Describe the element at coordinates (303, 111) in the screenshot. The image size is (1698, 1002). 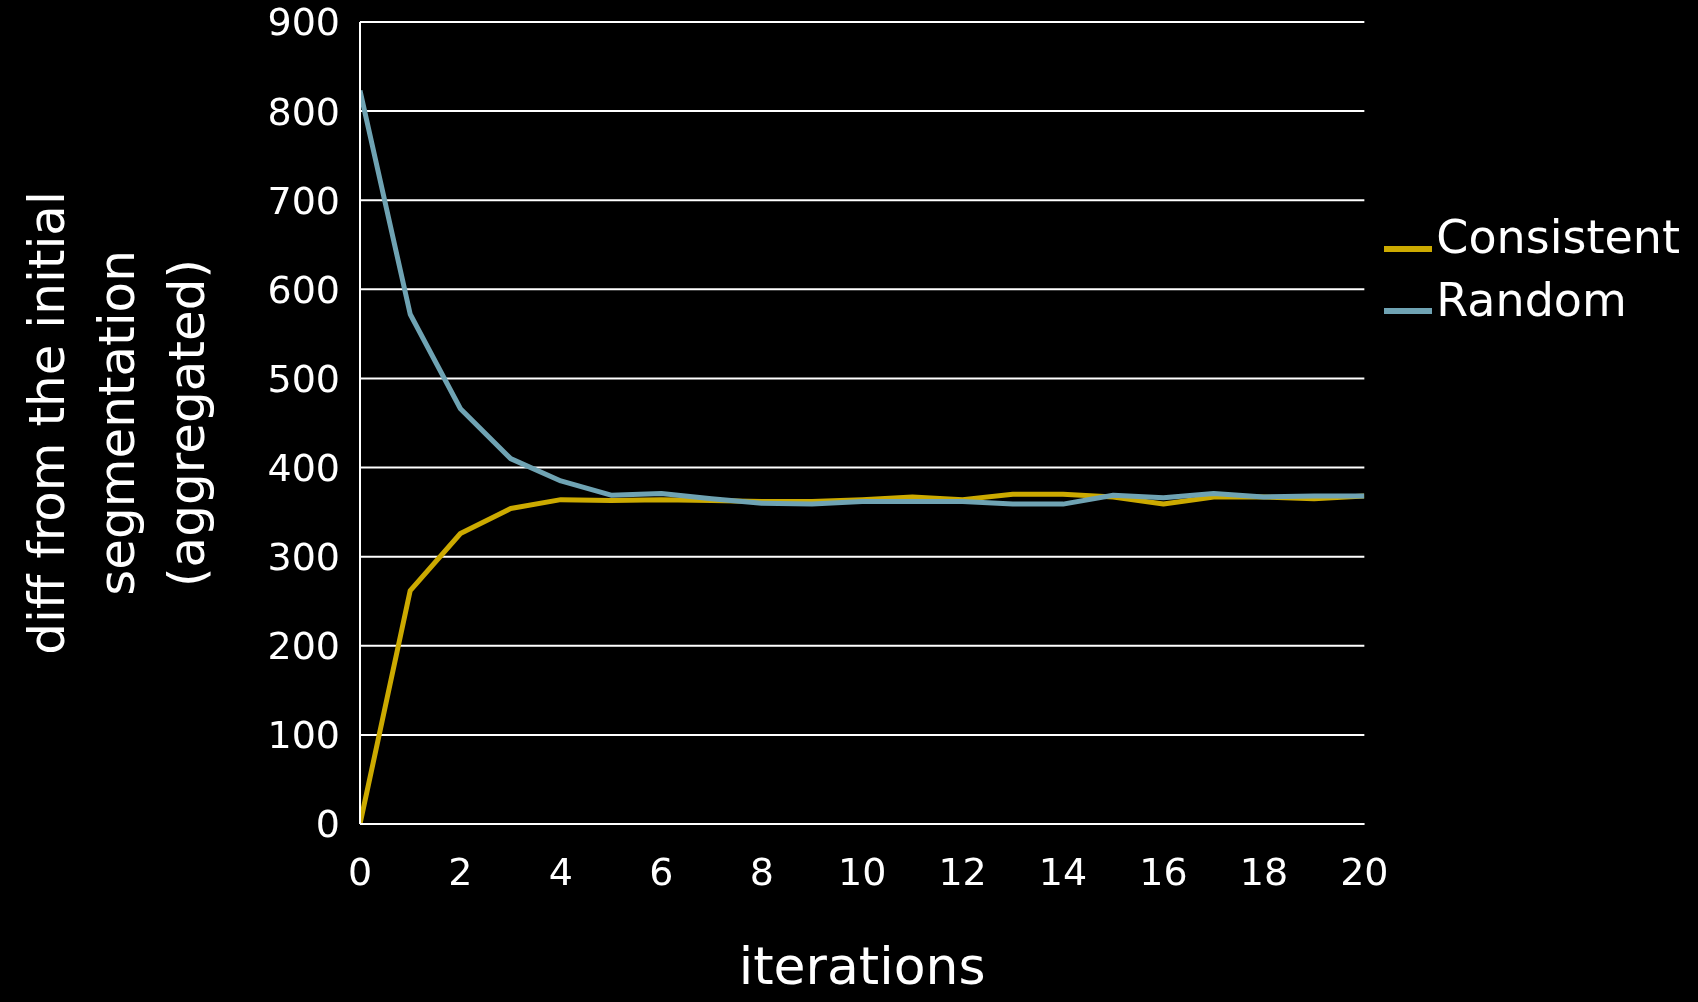
I see `y-tick-label: 800` at that location.